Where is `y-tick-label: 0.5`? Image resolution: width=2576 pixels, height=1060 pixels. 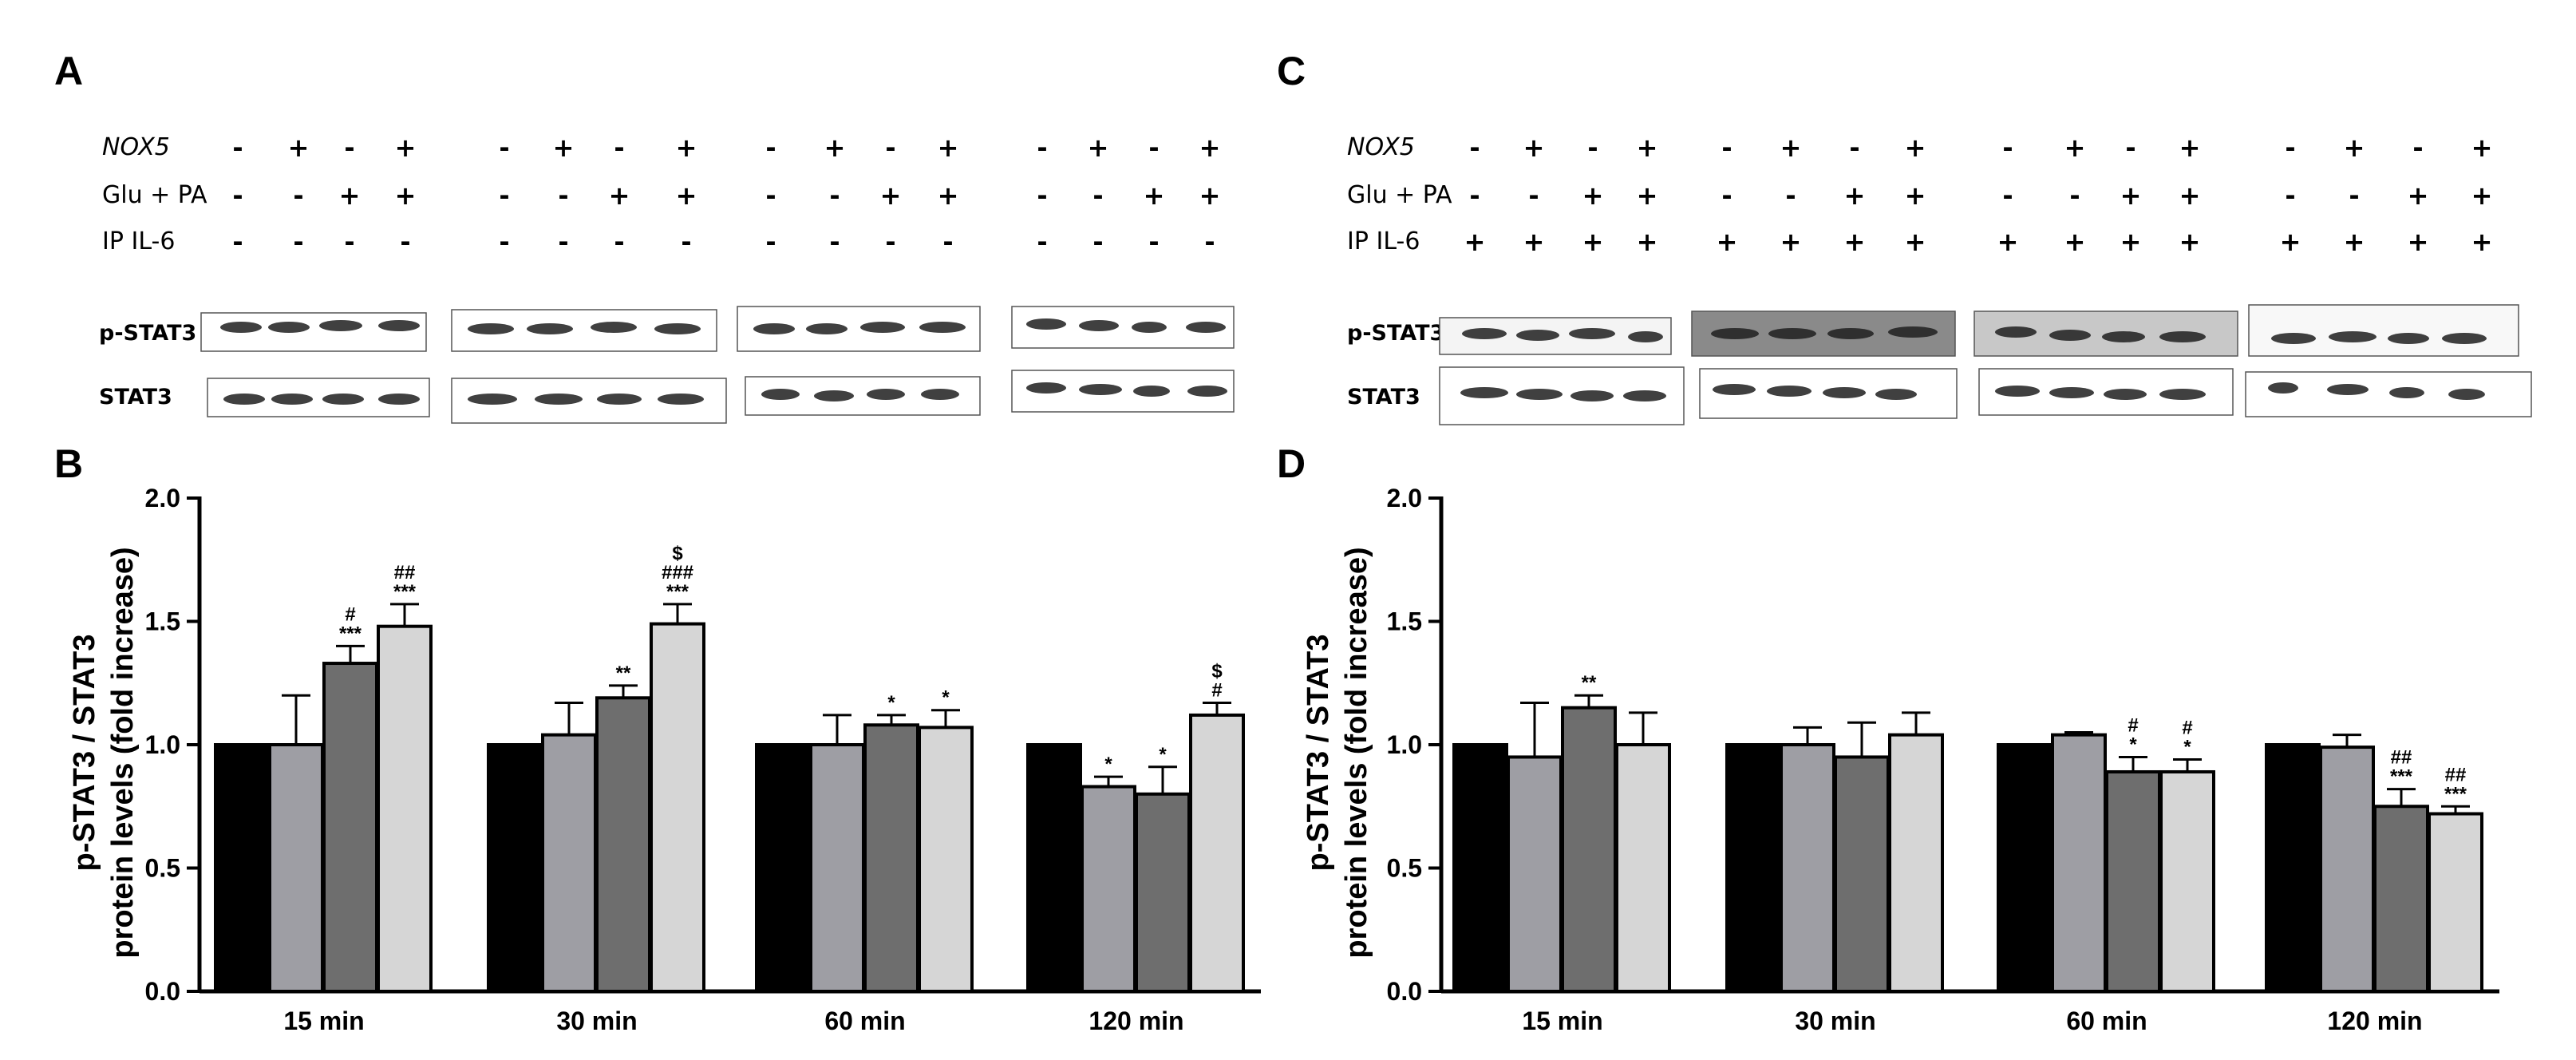 y-tick-label: 0.5 is located at coordinates (1404, 868).